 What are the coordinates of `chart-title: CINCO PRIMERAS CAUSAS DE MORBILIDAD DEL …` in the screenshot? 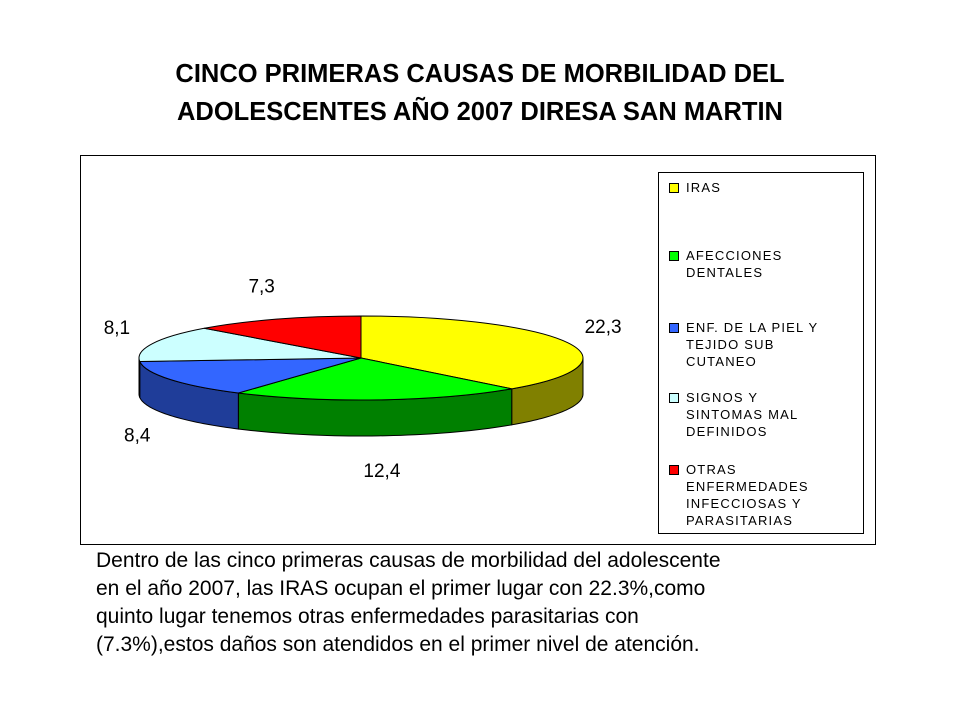 It's located at (480, 93).